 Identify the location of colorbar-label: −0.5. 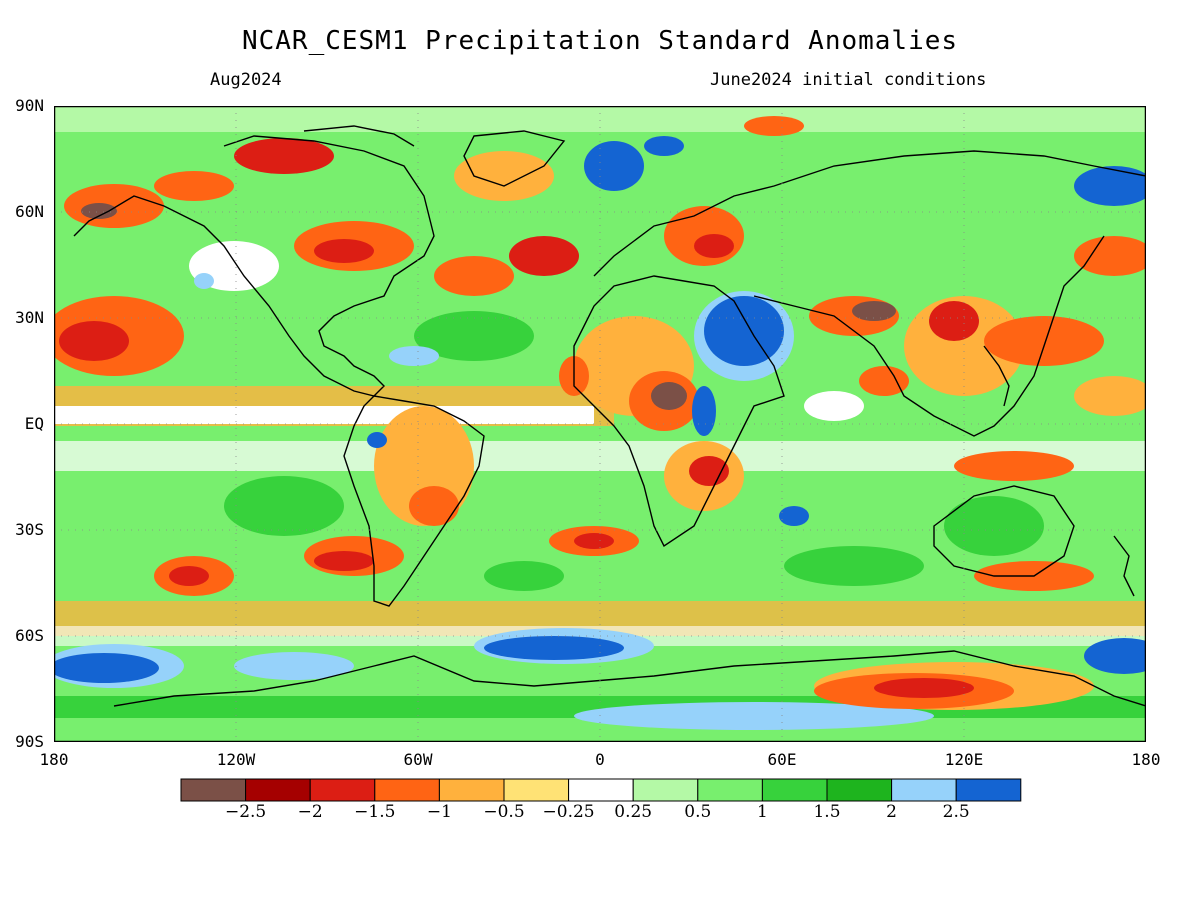
(504, 812).